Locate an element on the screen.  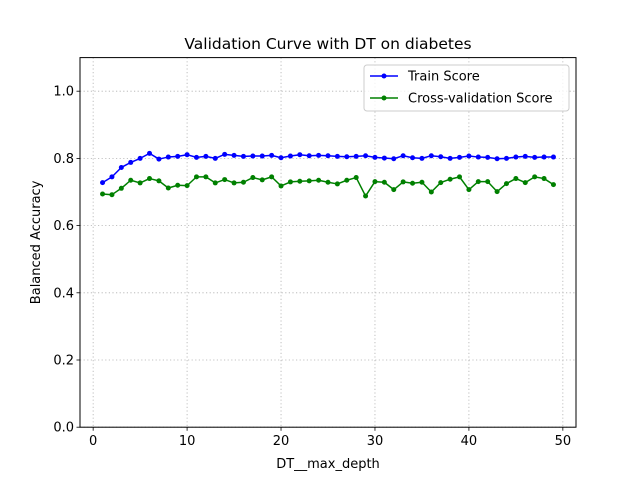
legend: Train Score Cross-validation Score is located at coordinates (466, 88).